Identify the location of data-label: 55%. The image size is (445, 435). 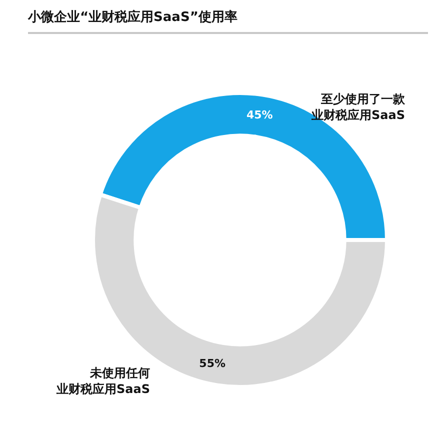
(212, 363).